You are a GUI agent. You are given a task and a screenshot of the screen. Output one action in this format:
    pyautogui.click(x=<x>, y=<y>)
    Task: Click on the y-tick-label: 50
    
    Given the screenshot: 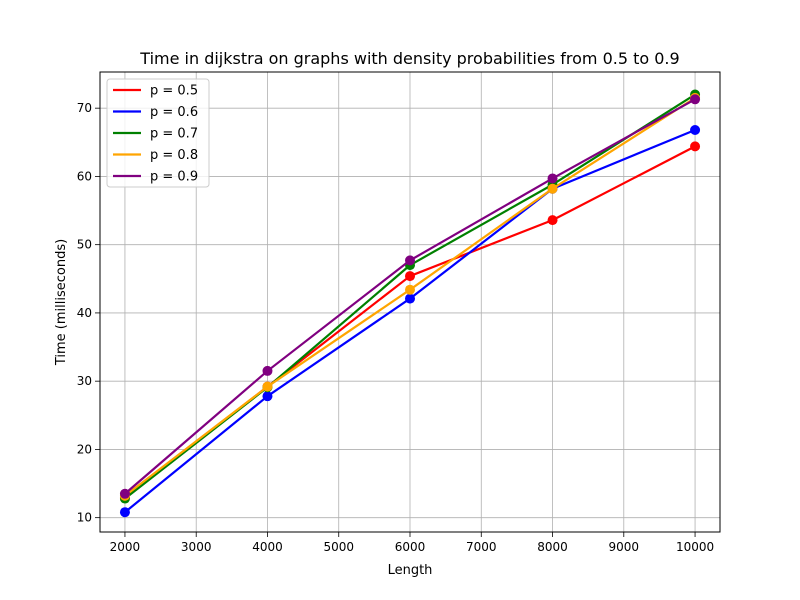 What is the action you would take?
    pyautogui.click(x=84, y=245)
    